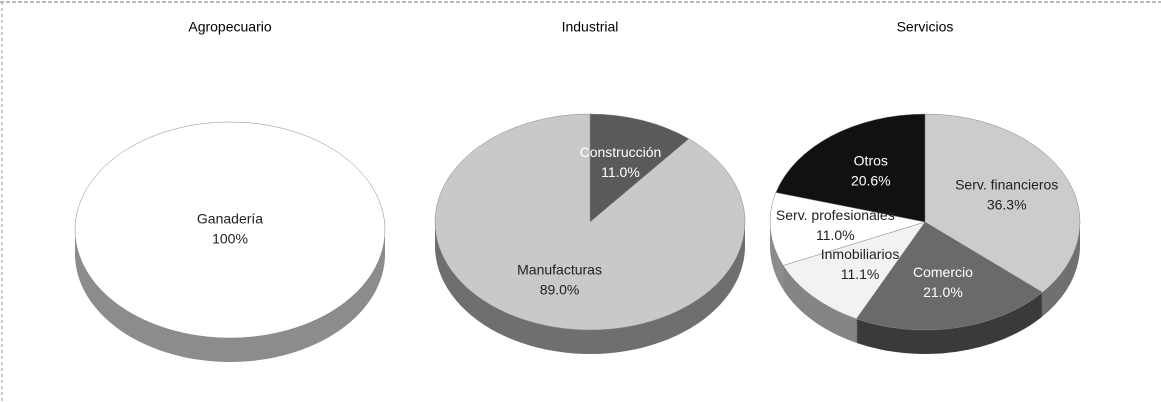 Image resolution: width=1161 pixels, height=402 pixels. I want to click on slice-value: 89.0%, so click(560, 290).